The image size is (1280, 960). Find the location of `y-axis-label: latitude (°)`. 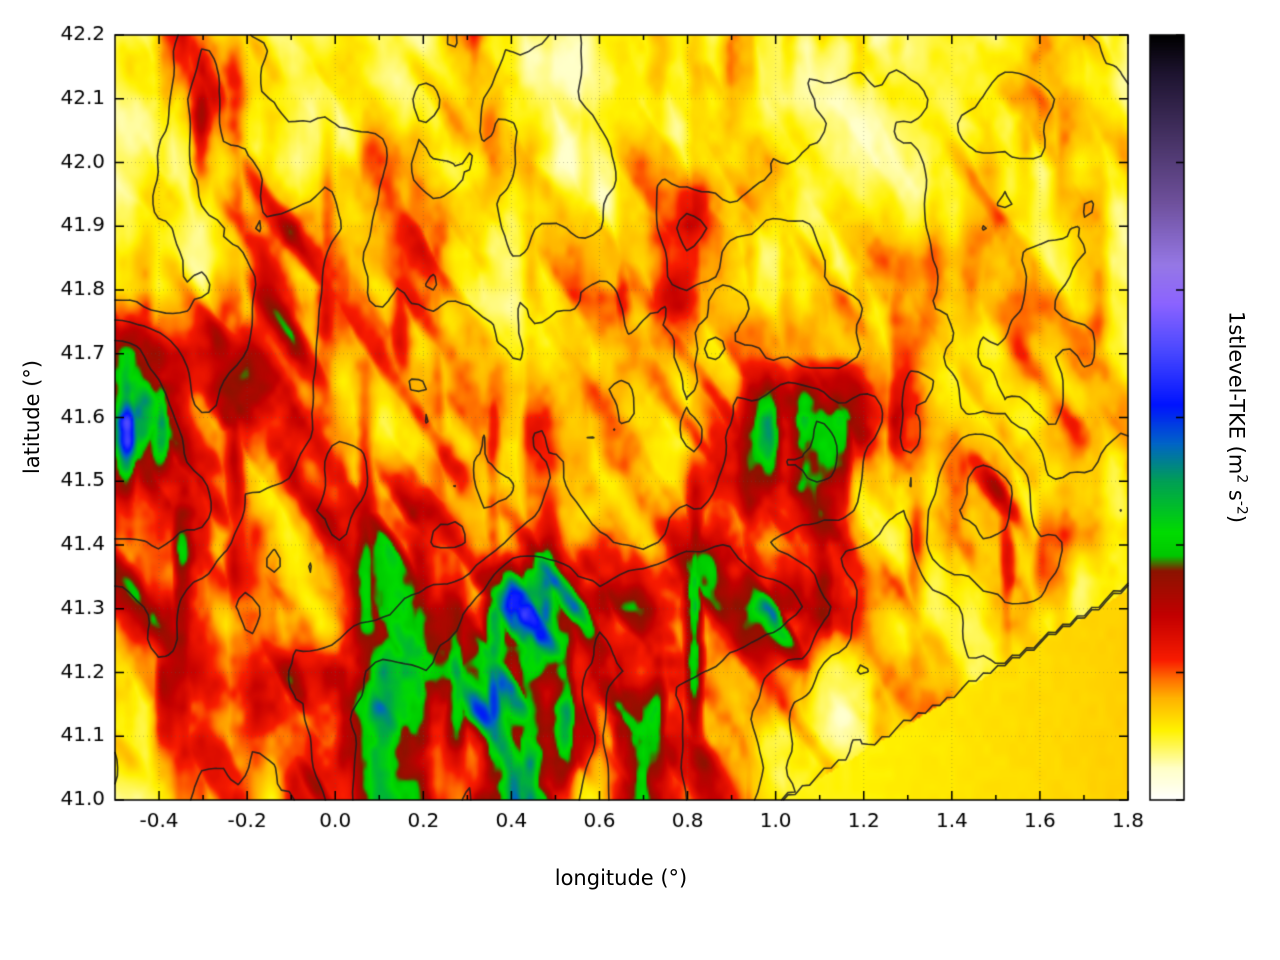

y-axis-label: latitude (°) is located at coordinates (32, 417).